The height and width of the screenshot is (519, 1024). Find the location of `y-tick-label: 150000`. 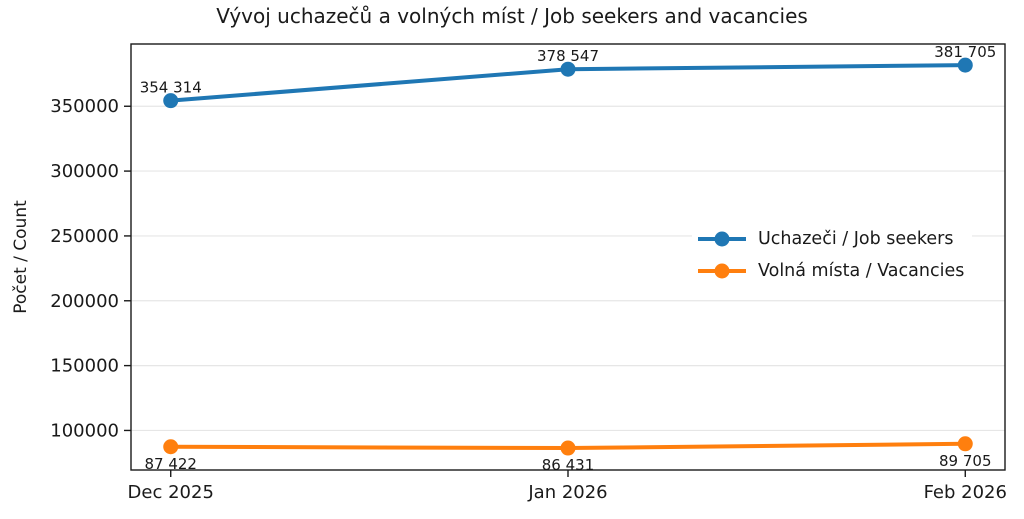

y-tick-label: 150000 is located at coordinates (84, 366).